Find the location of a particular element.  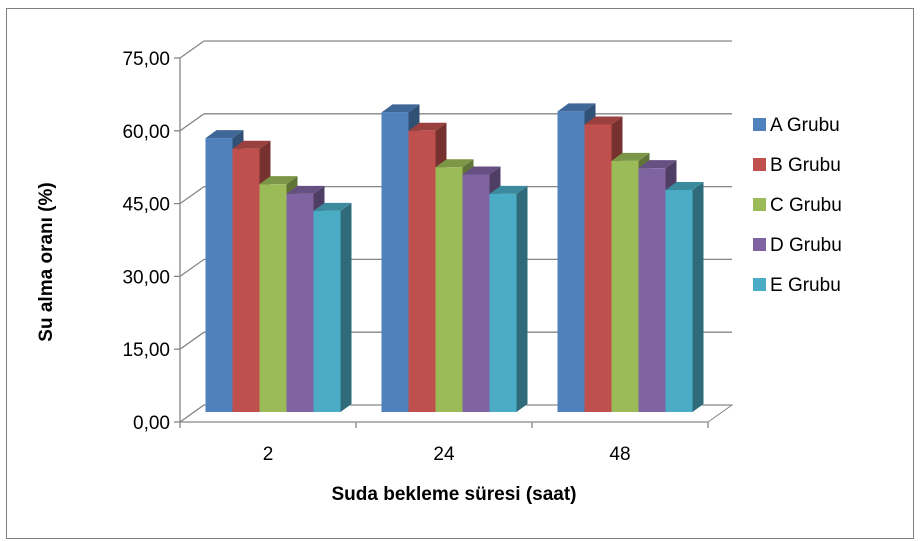

legend-item-a-grubu: A Grubu is located at coordinates (796, 125).